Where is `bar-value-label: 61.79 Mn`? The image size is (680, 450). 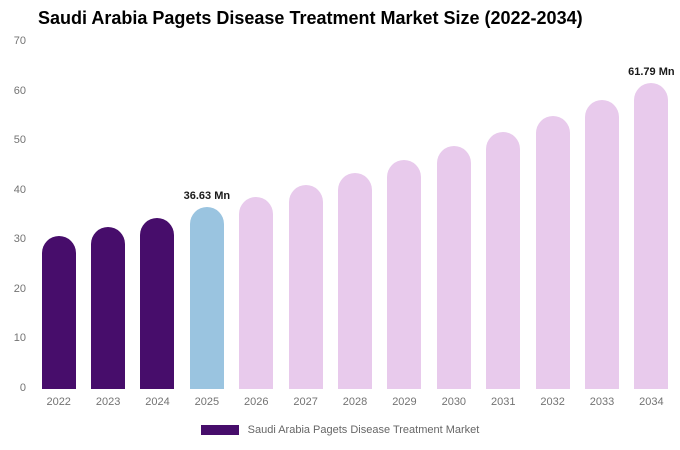
bar-value-label: 61.79 Mn is located at coordinates (651, 71).